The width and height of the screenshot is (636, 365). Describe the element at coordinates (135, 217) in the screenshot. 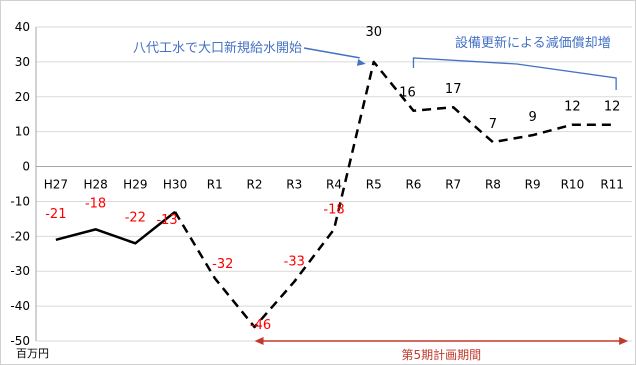

I see `data-label: -22` at that location.